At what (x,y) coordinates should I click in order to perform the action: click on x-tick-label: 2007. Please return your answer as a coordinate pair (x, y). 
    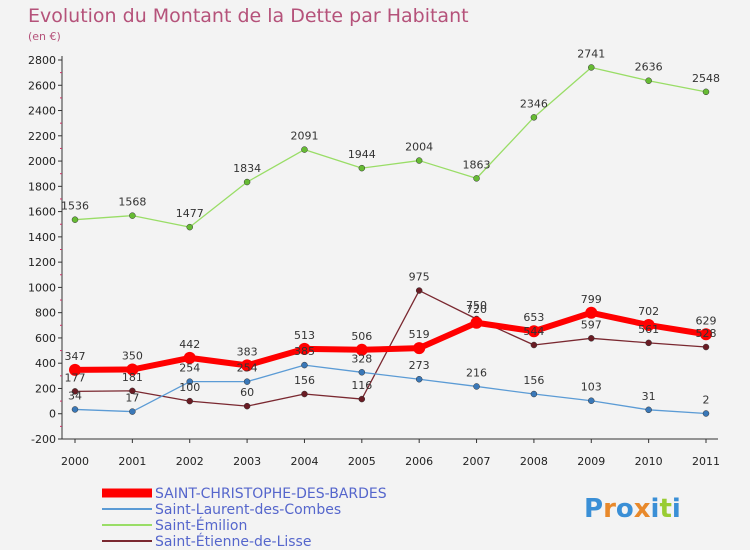
    Looking at the image, I should click on (477, 461).